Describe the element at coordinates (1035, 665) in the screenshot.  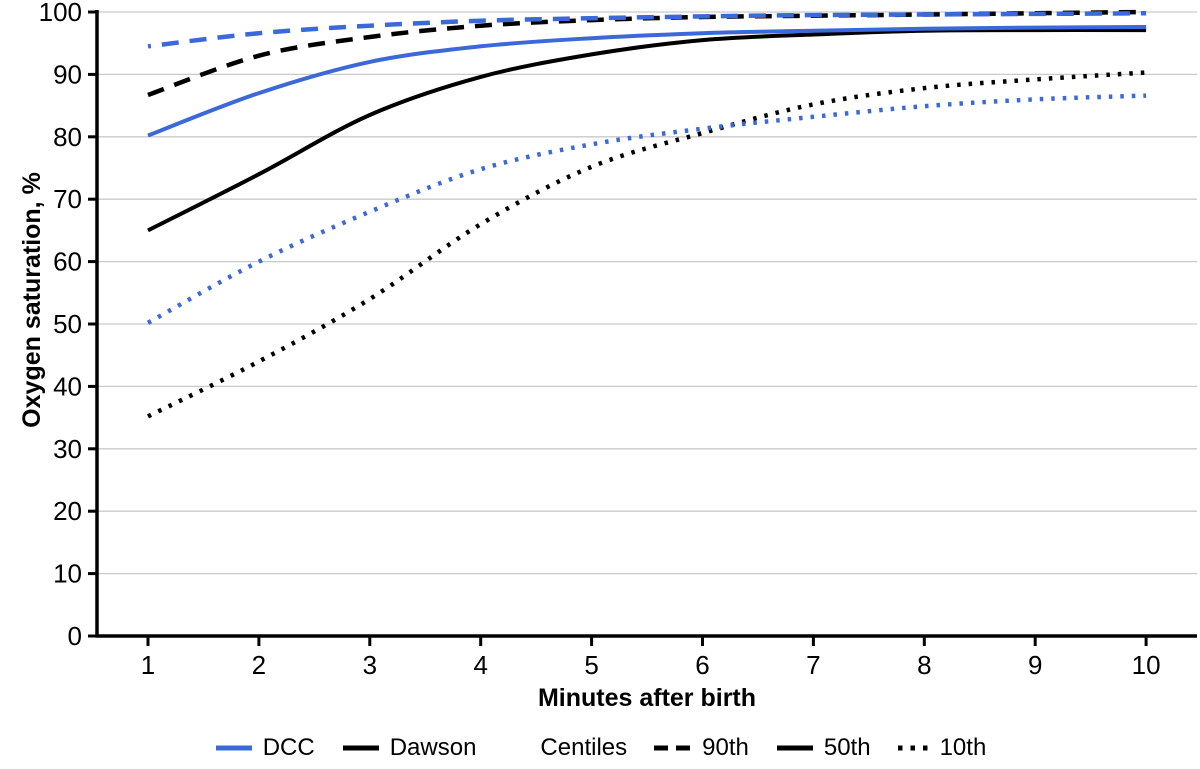
I see `x-tick-label-9: 9` at that location.